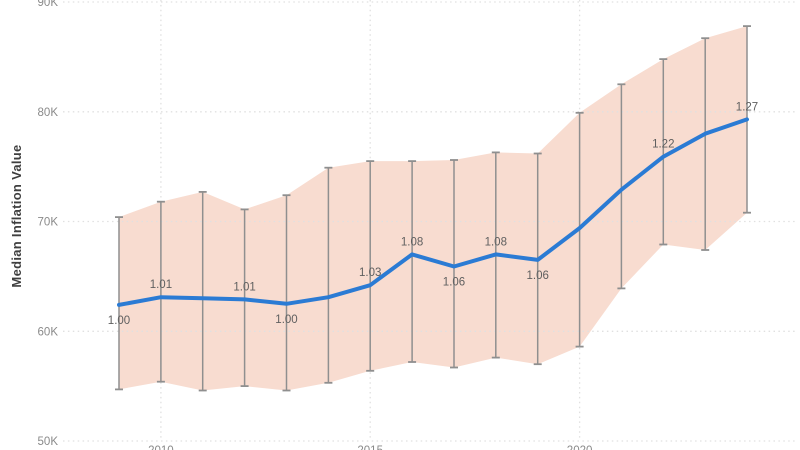 The image size is (800, 450). Describe the element at coordinates (48, 442) in the screenshot. I see `y-tick-label: 50K` at that location.